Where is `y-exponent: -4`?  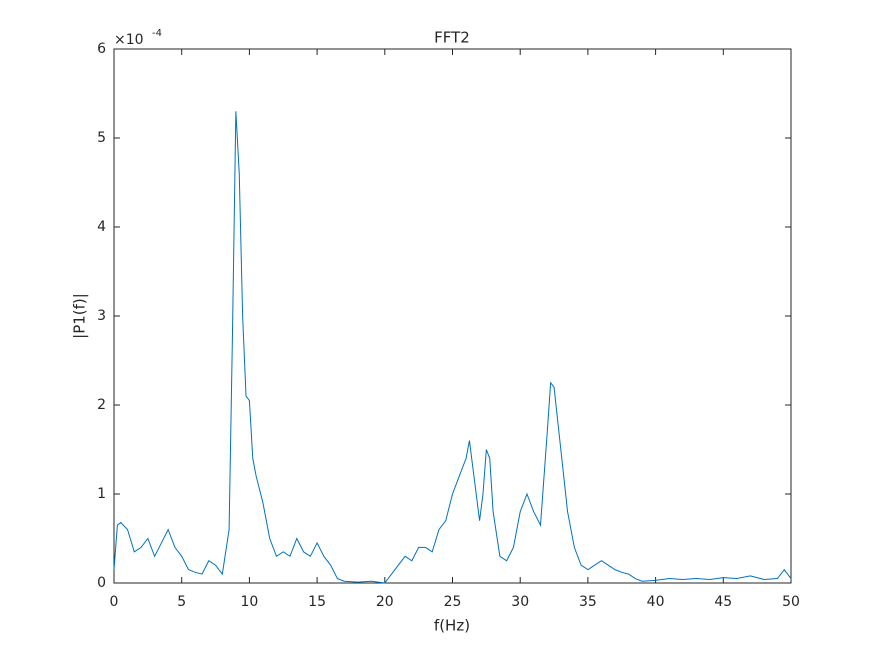
y-exponent: -4 is located at coordinates (157, 33).